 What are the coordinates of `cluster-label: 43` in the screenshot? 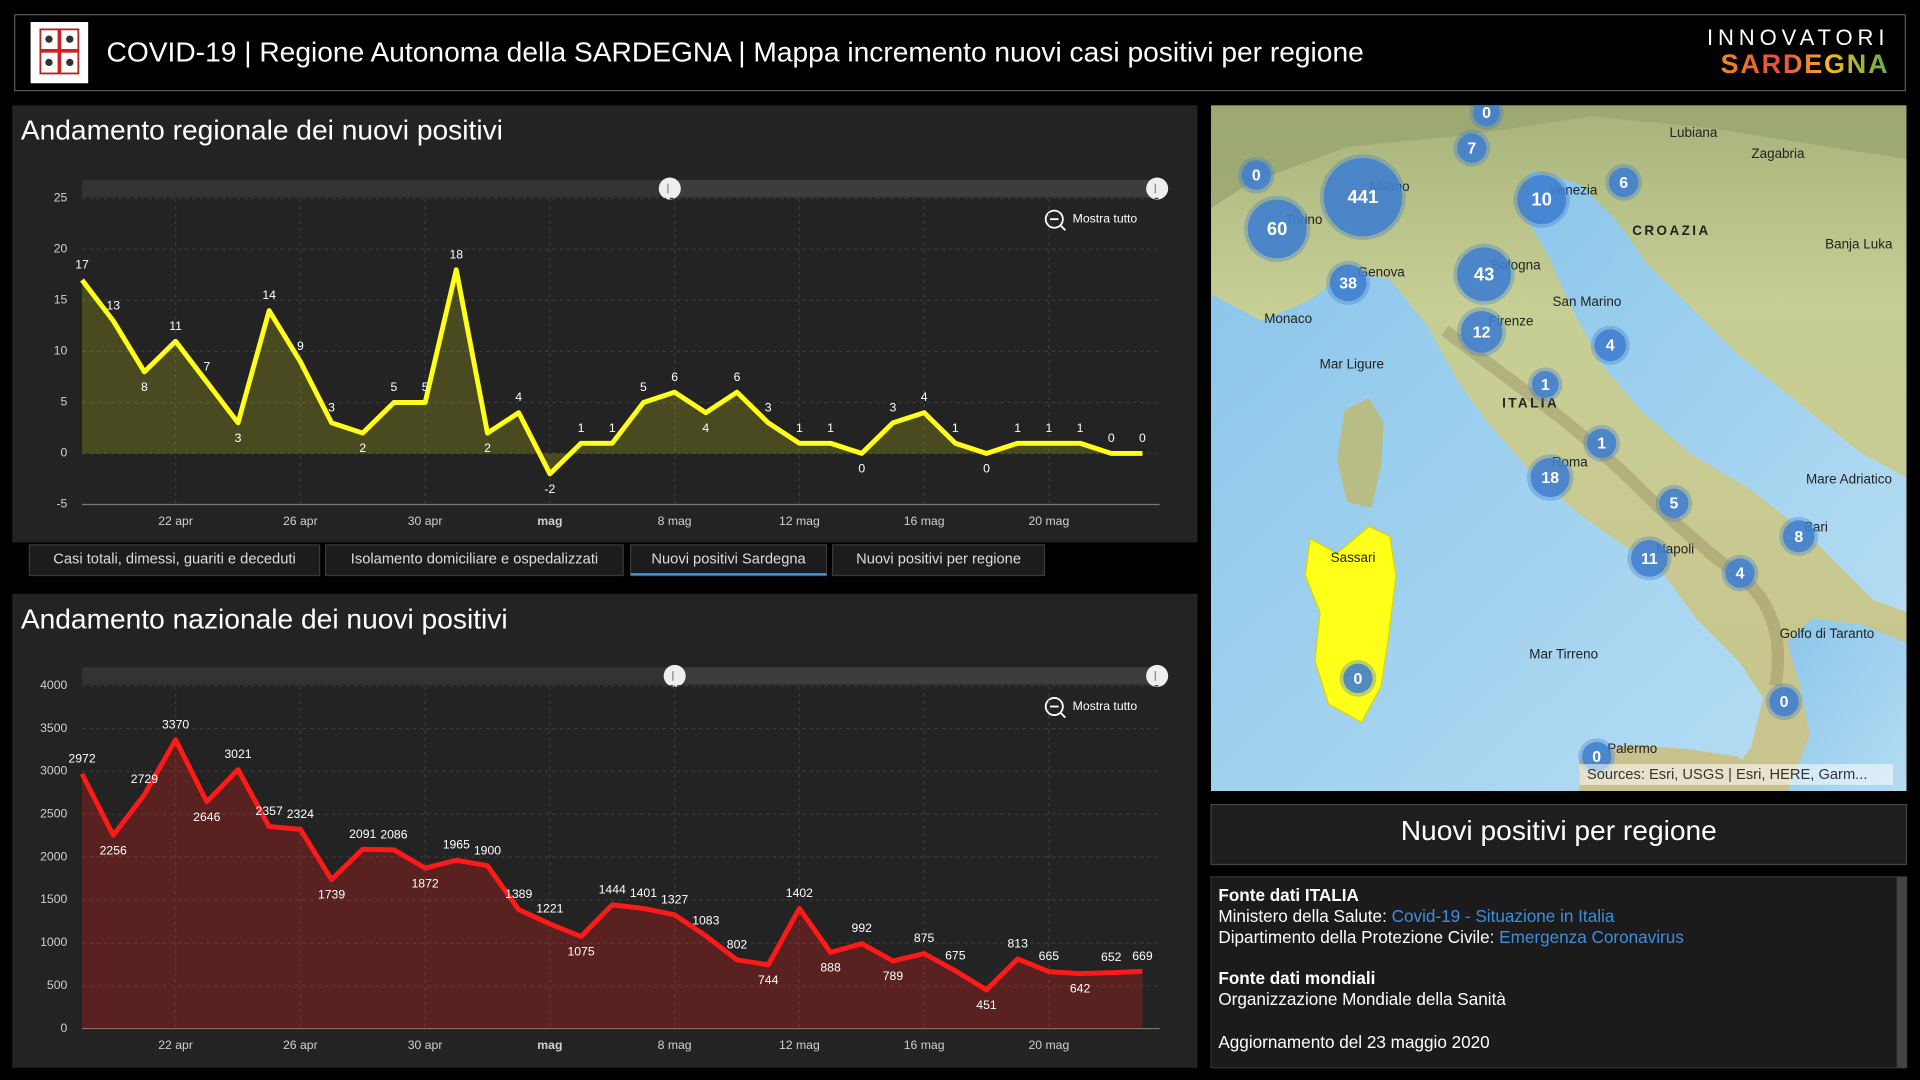 It's located at (1484, 273).